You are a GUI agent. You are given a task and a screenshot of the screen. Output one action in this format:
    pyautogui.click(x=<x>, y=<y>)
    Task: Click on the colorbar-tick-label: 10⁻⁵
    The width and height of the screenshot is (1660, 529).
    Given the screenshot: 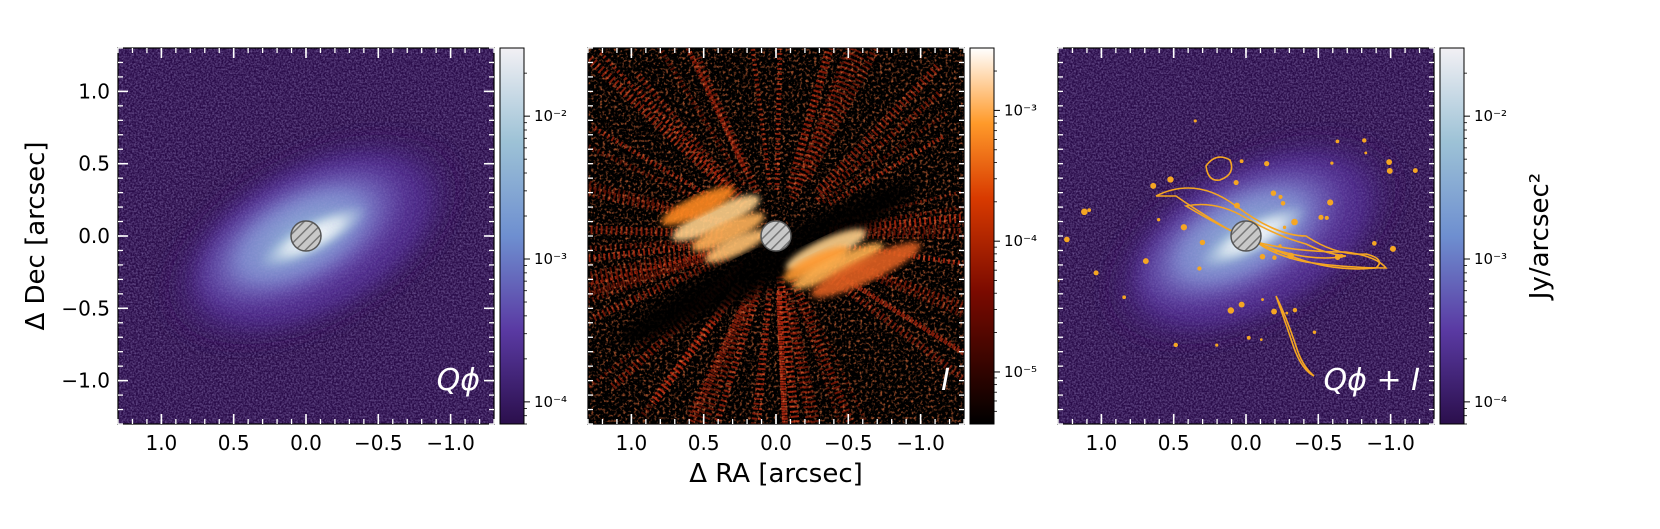 What is the action you would take?
    pyautogui.click(x=1020, y=372)
    